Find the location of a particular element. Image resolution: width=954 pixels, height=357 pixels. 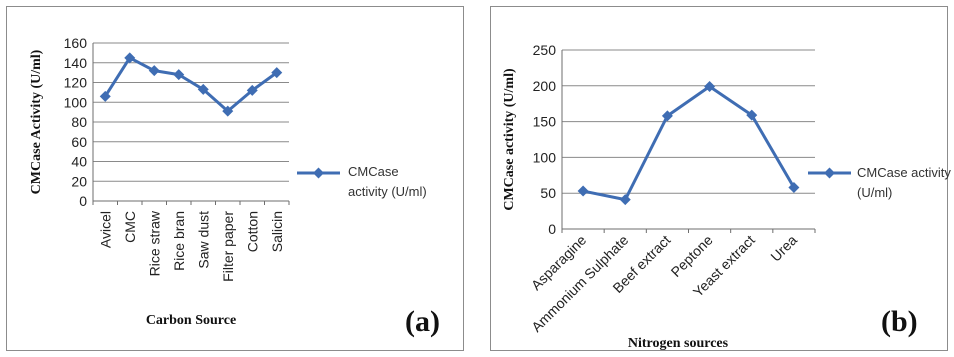

chart-b-panel-label: (b) is located at coordinates (899, 321).